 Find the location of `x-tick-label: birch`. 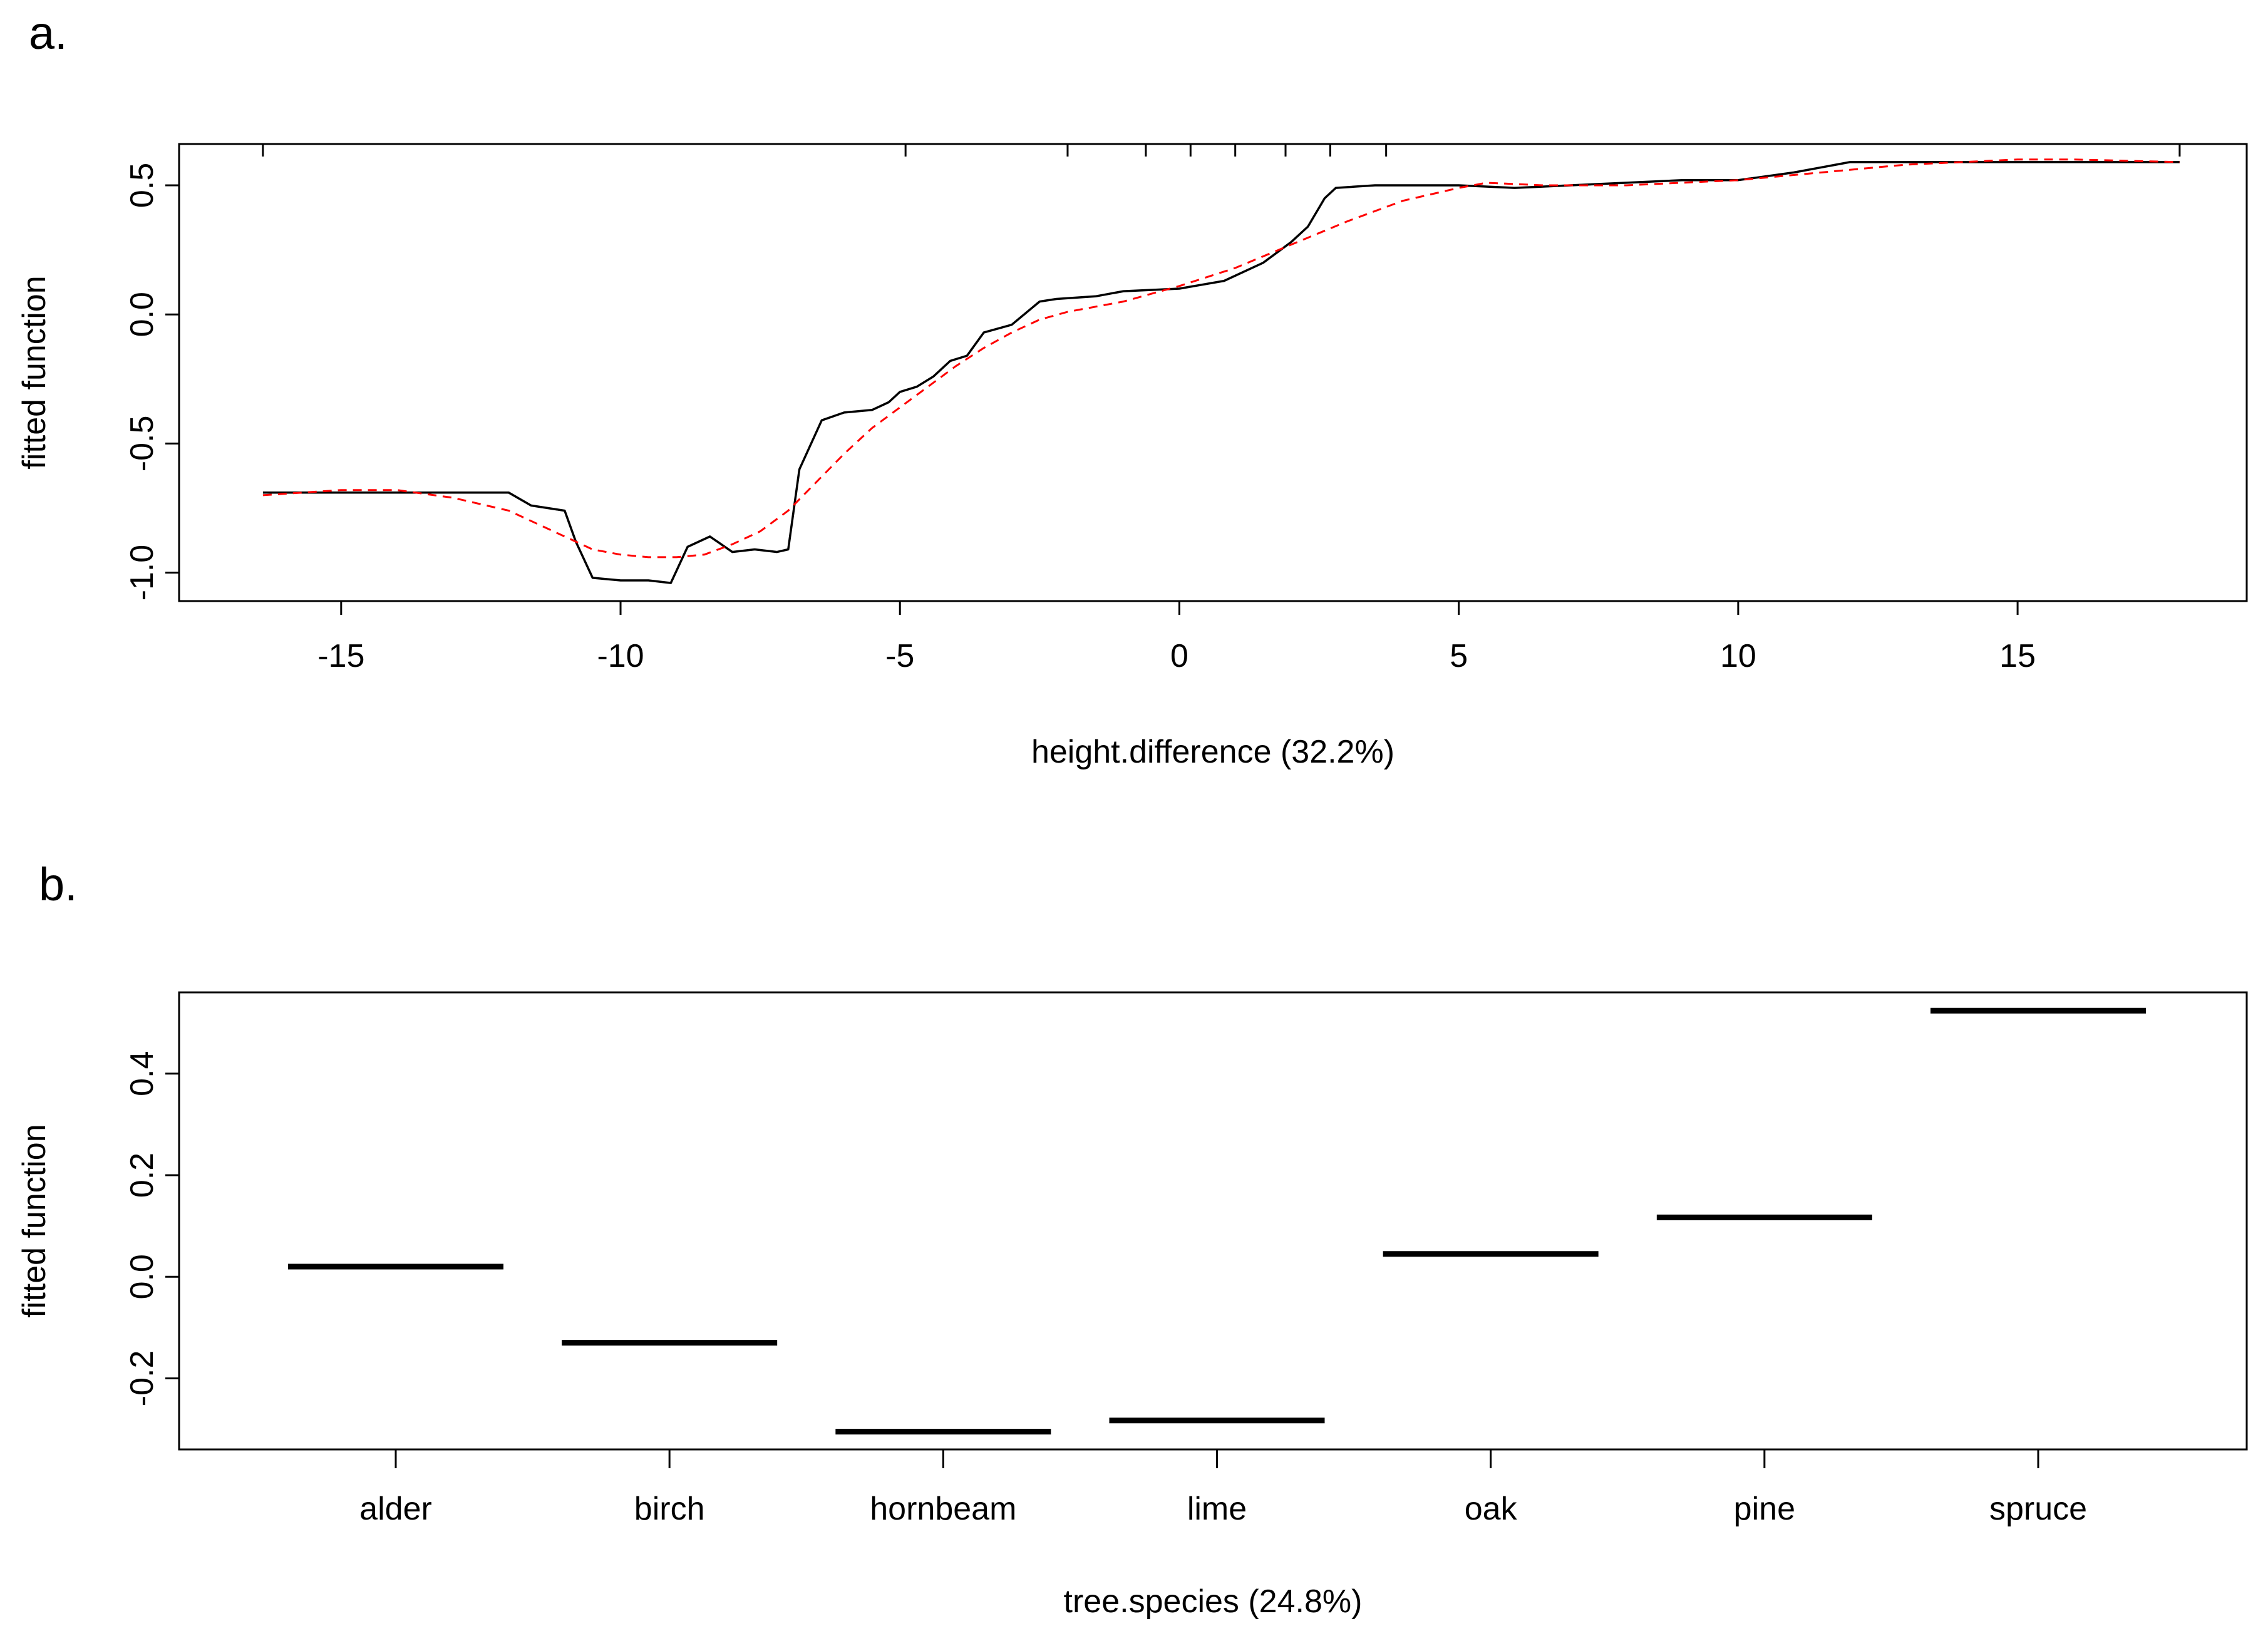

x-tick-label: birch is located at coordinates (669, 1509).